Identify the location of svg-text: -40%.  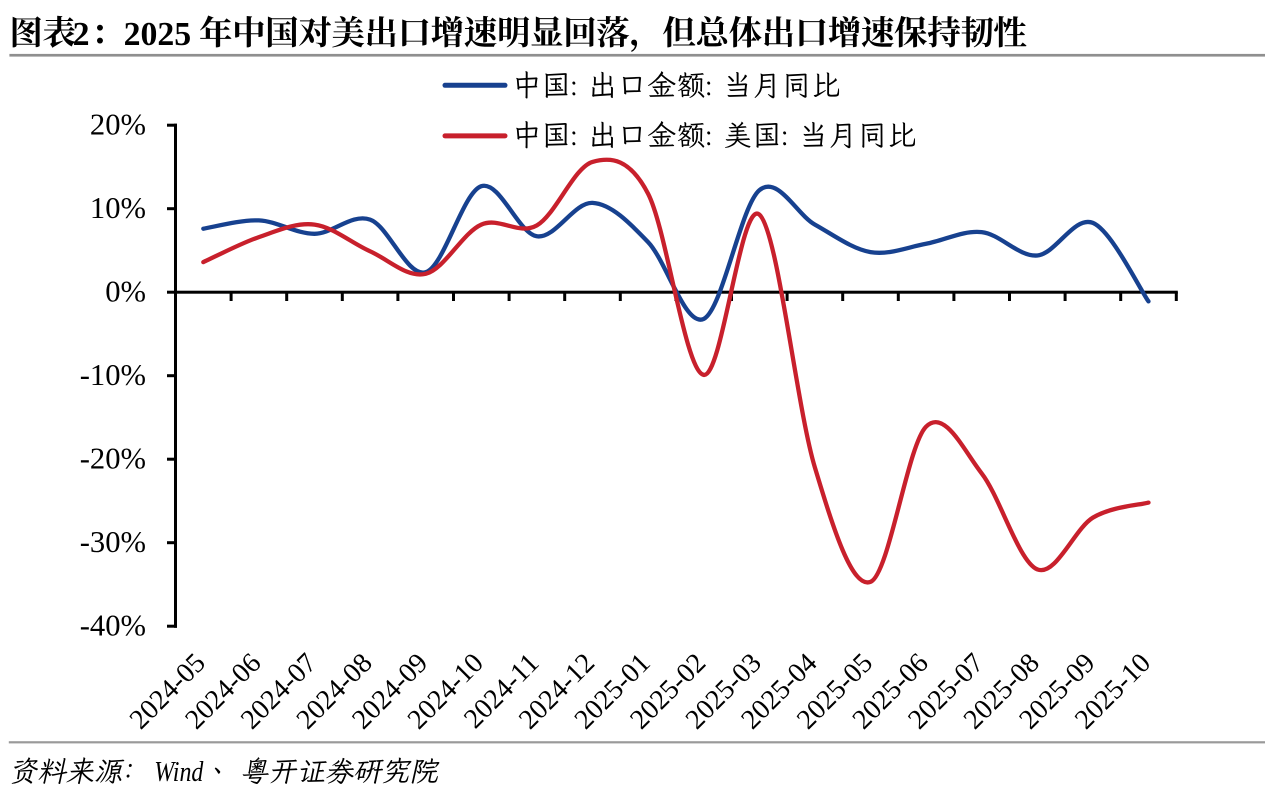
(113, 626).